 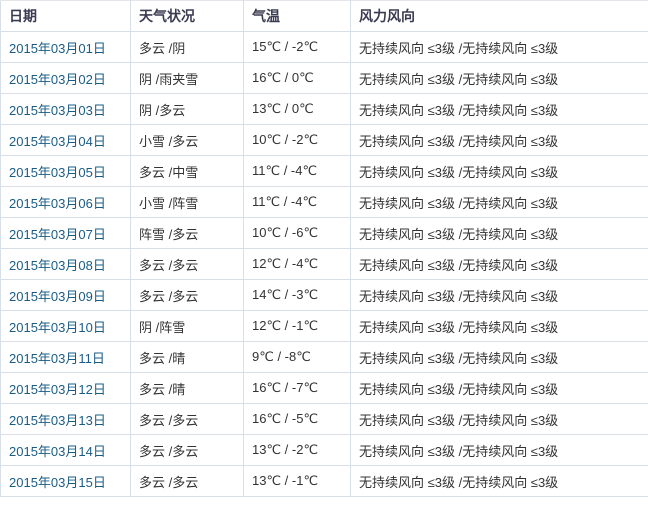 What do you see at coordinates (297, 481) in the screenshot?
I see `temp-cell: 13℃ / -1℃` at bounding box center [297, 481].